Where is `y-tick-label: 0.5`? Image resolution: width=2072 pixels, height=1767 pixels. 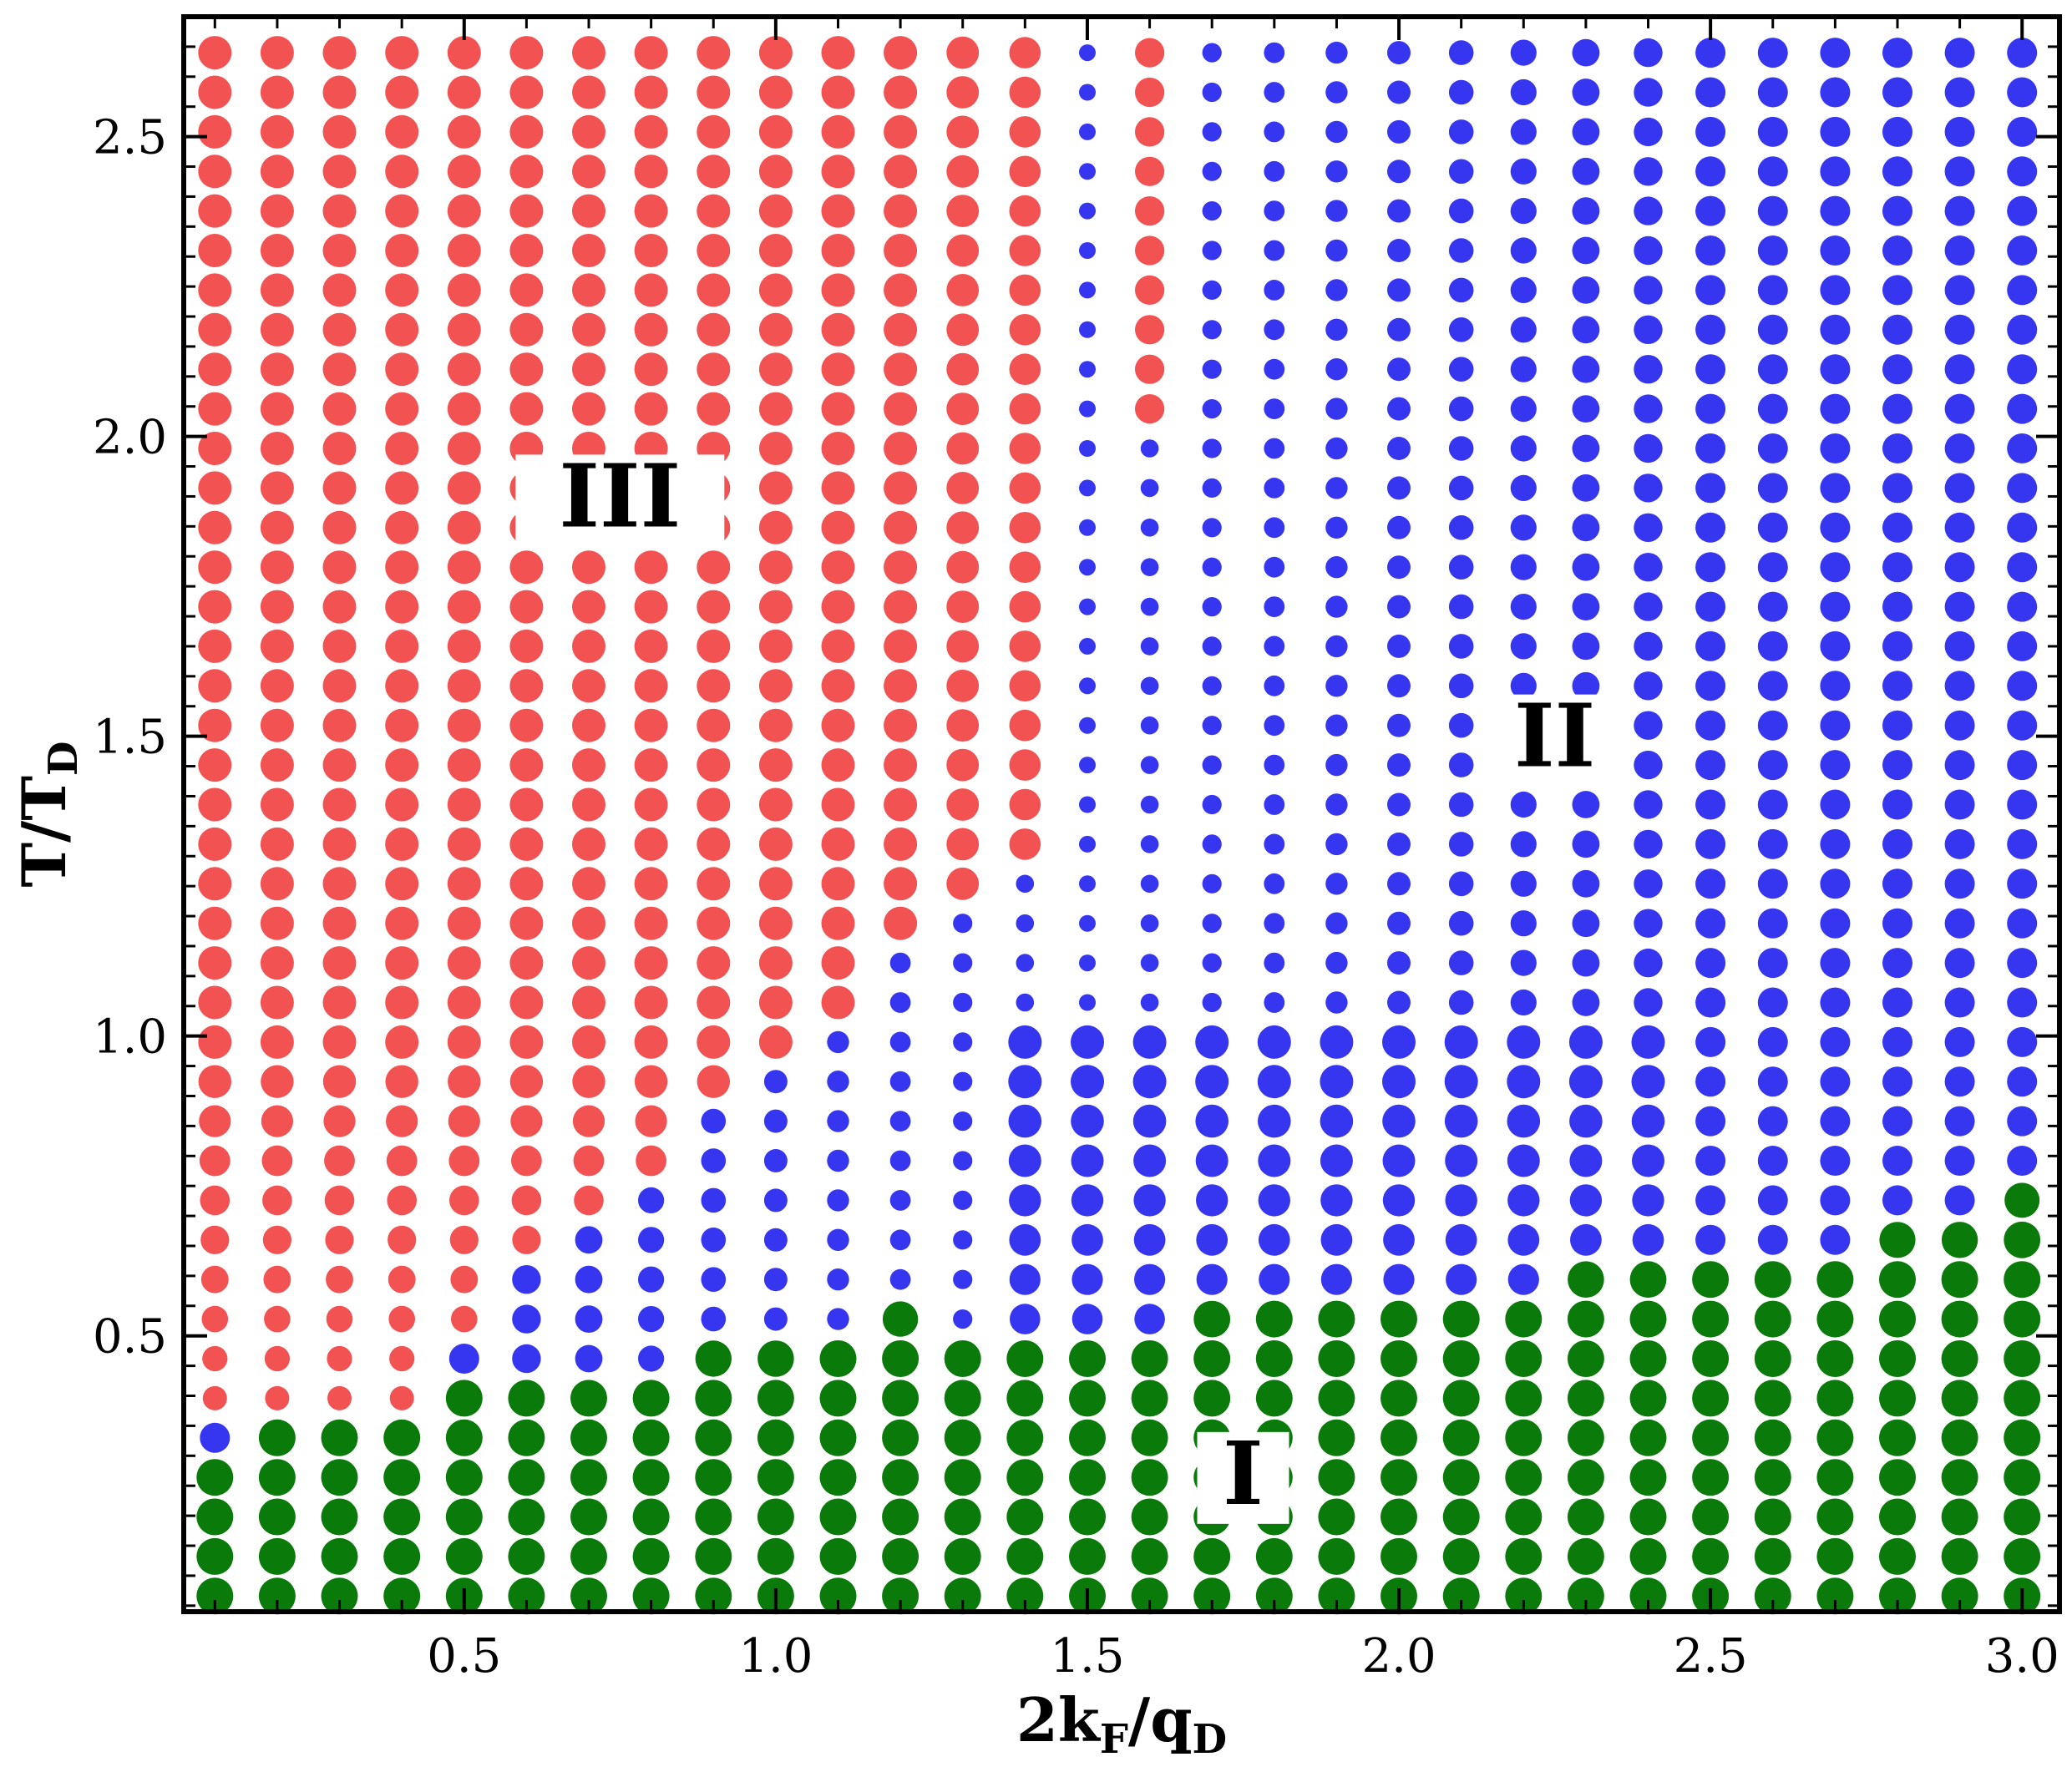
y-tick-label: 0.5 is located at coordinates (130, 1337).